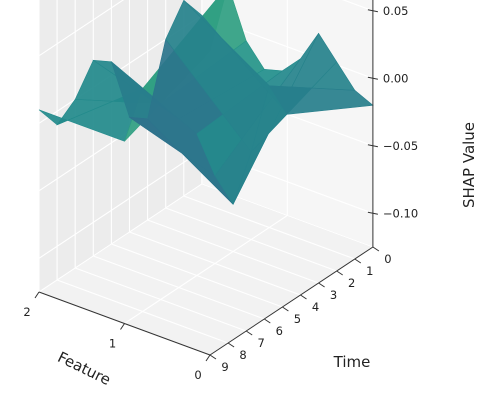 The height and width of the screenshot is (396, 482). I want to click on time-tick-label: 6, so click(279, 331).